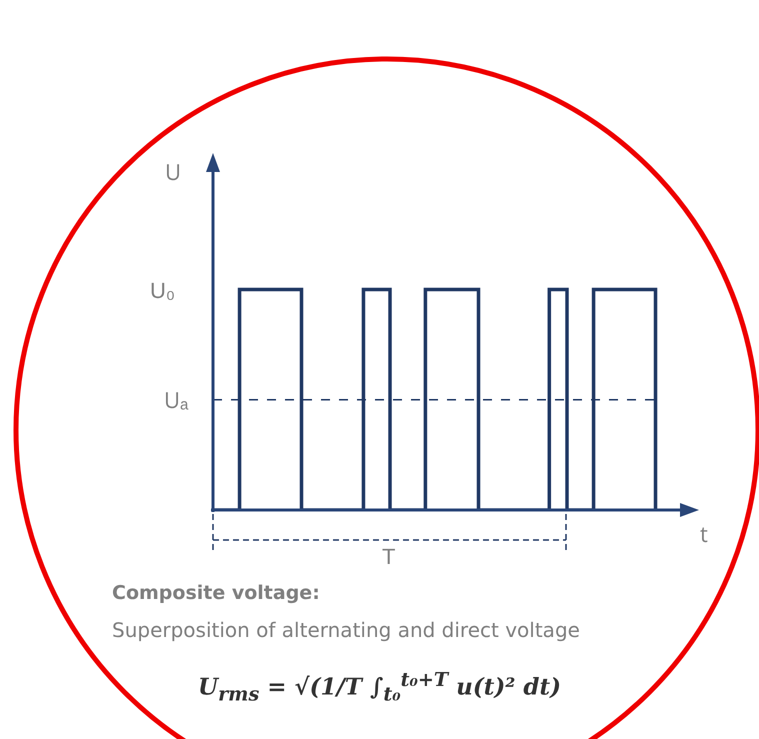  I want to click on x-axis-title: t, so click(704, 534).